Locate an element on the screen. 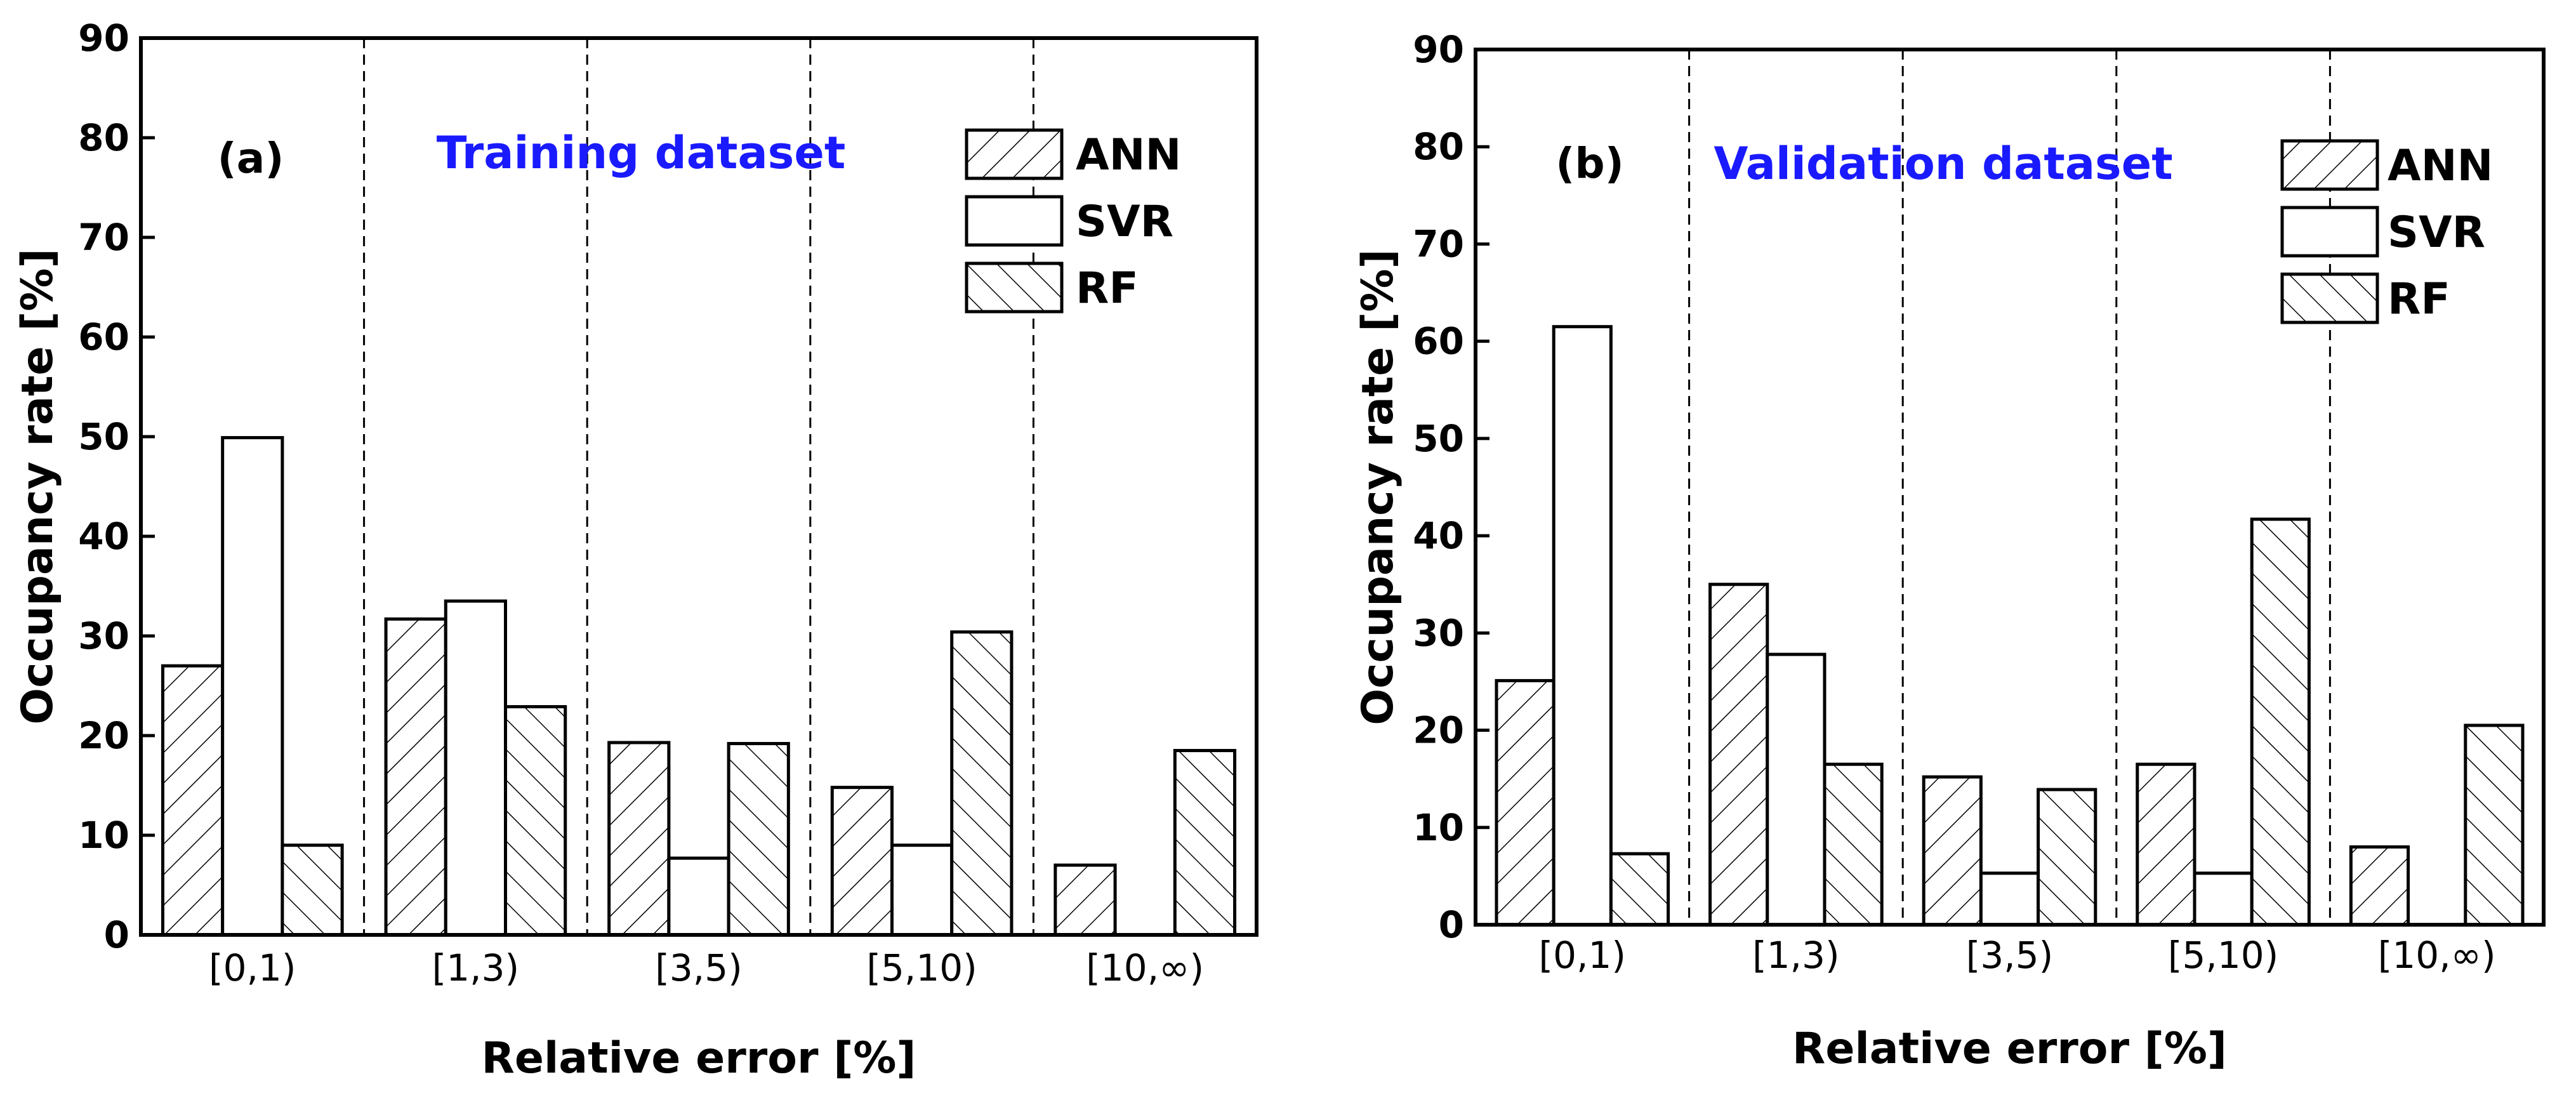 The height and width of the screenshot is (1098, 2576). chart-title: Training dataset is located at coordinates (641, 153).